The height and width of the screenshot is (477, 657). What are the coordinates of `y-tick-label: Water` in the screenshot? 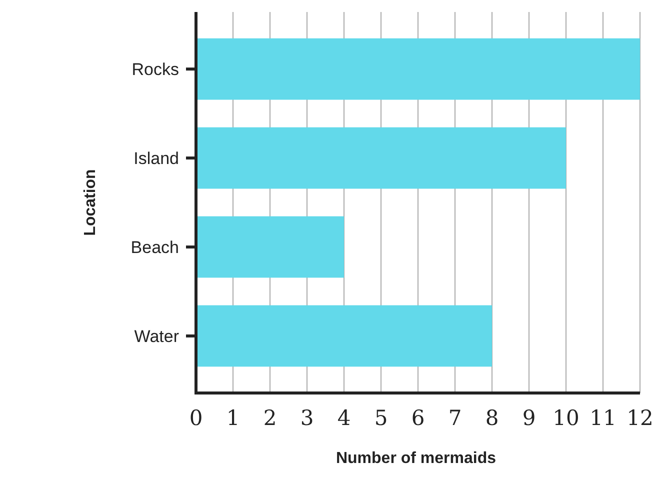 It's located at (157, 336).